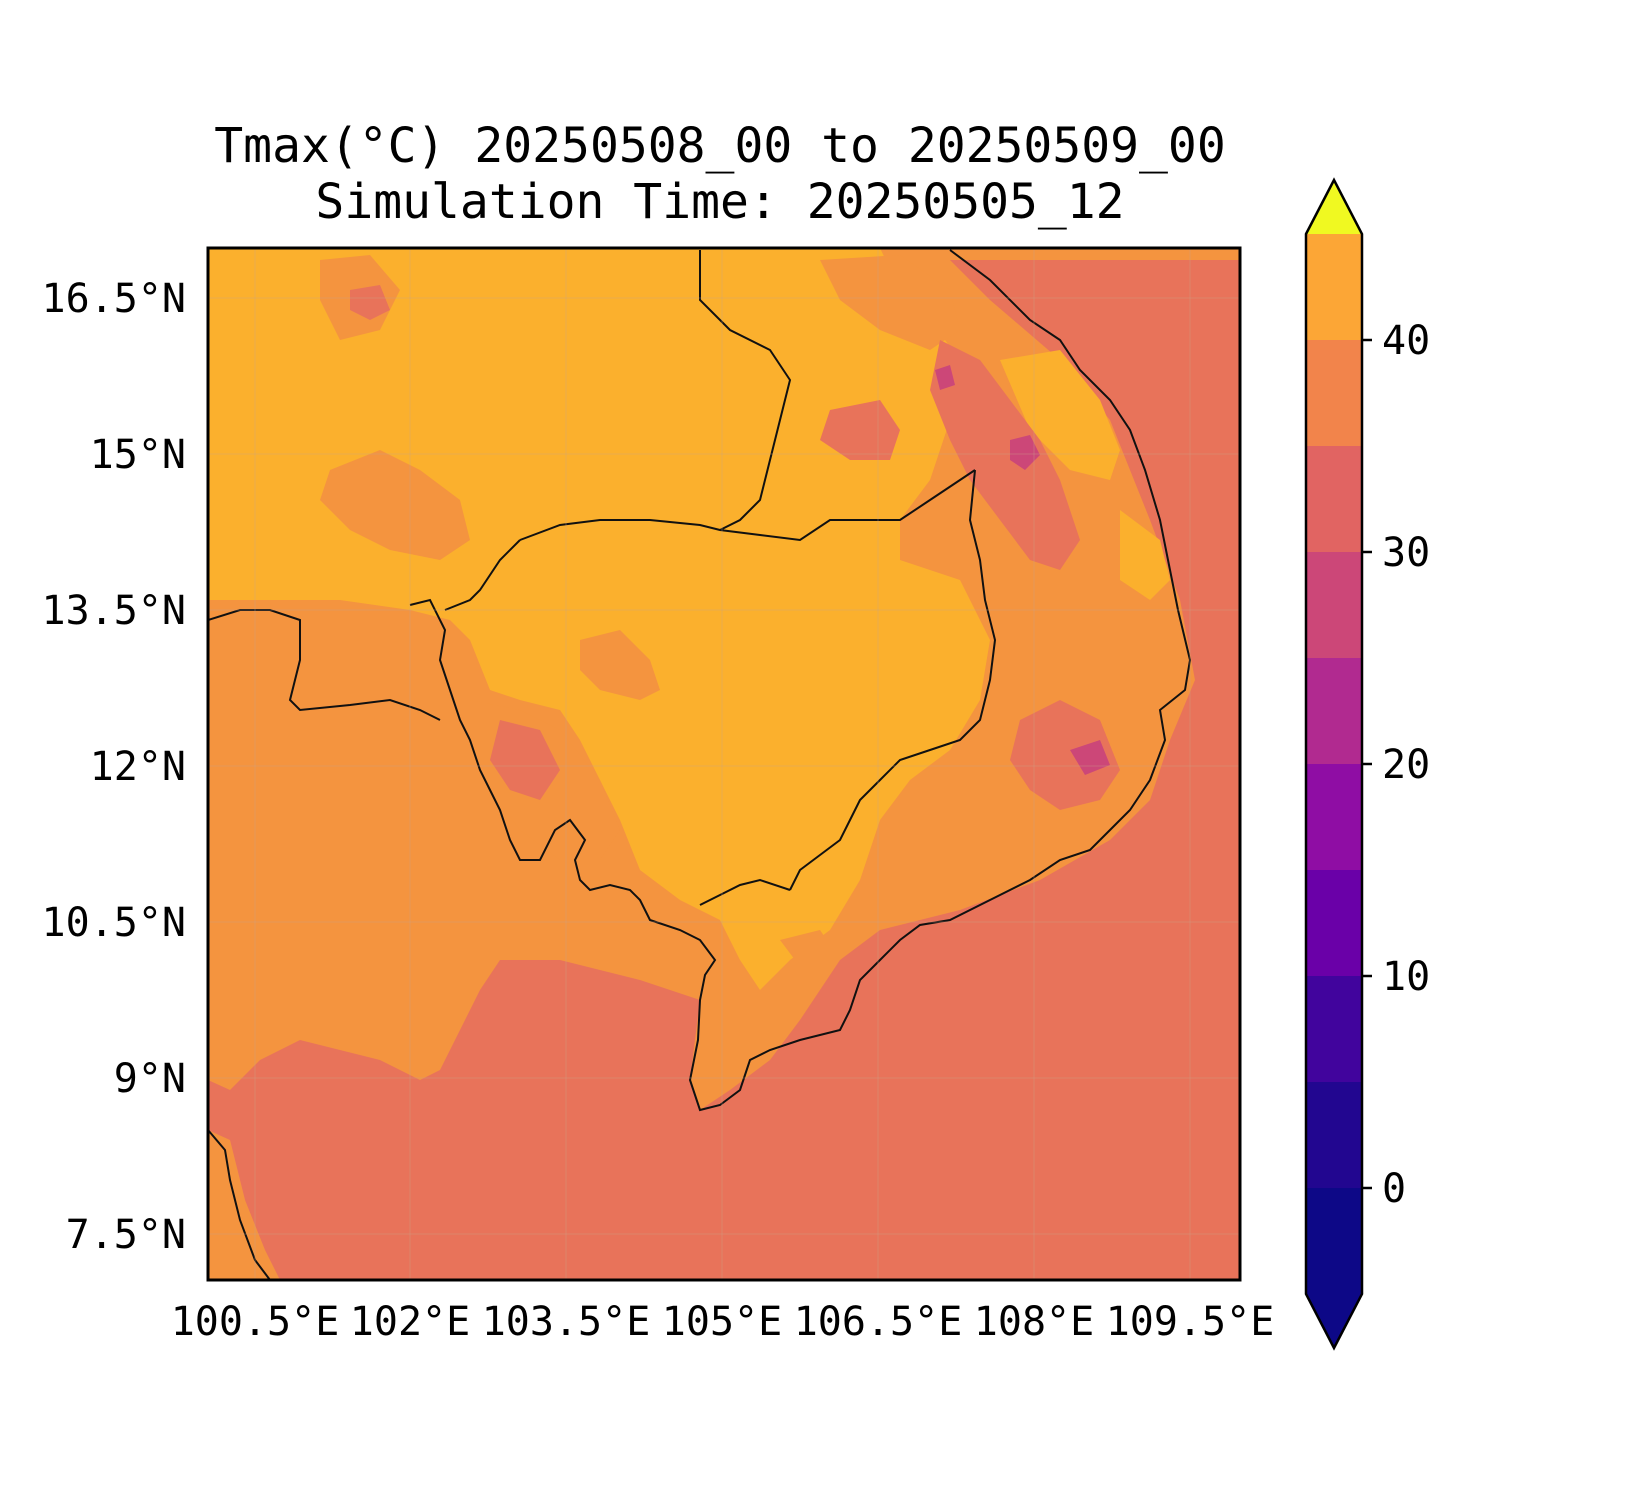 Image resolution: width=1650 pixels, height=1500 pixels. I want to click on colorbar-tick-label: 40, so click(1406, 341).